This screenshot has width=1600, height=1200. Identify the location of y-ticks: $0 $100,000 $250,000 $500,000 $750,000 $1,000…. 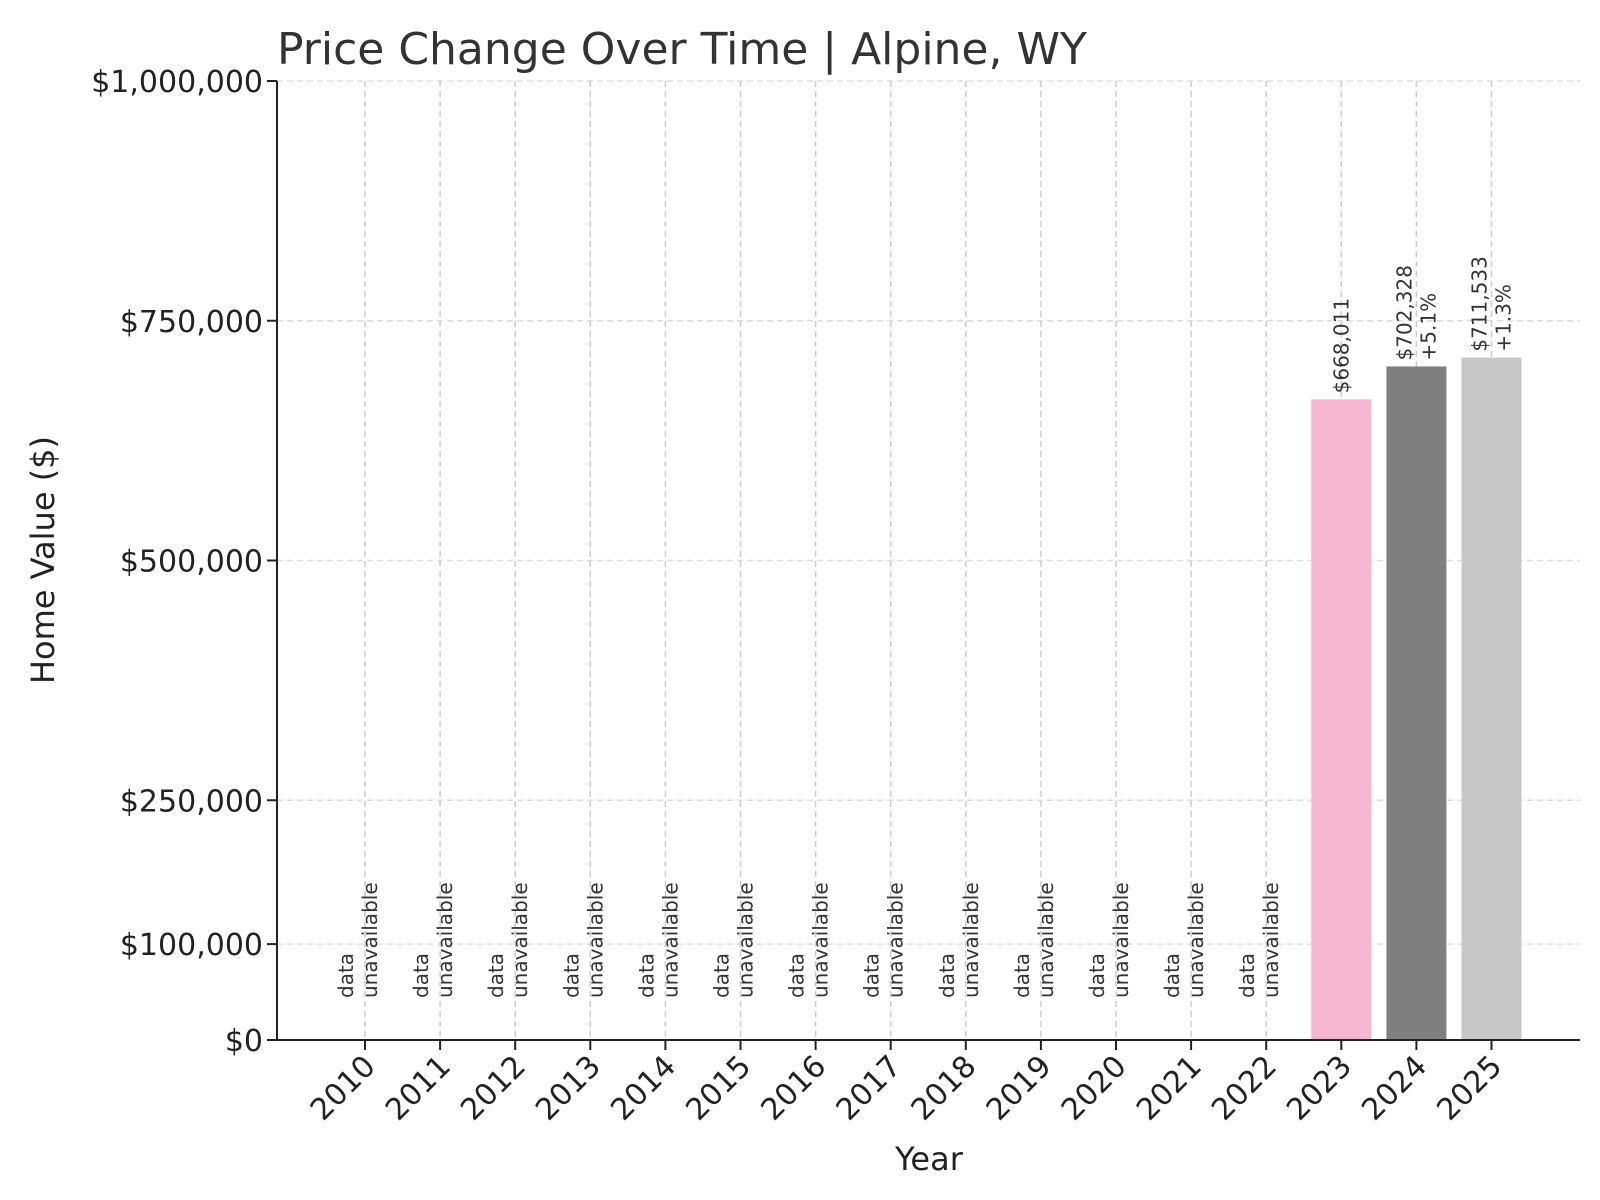
(184, 562).